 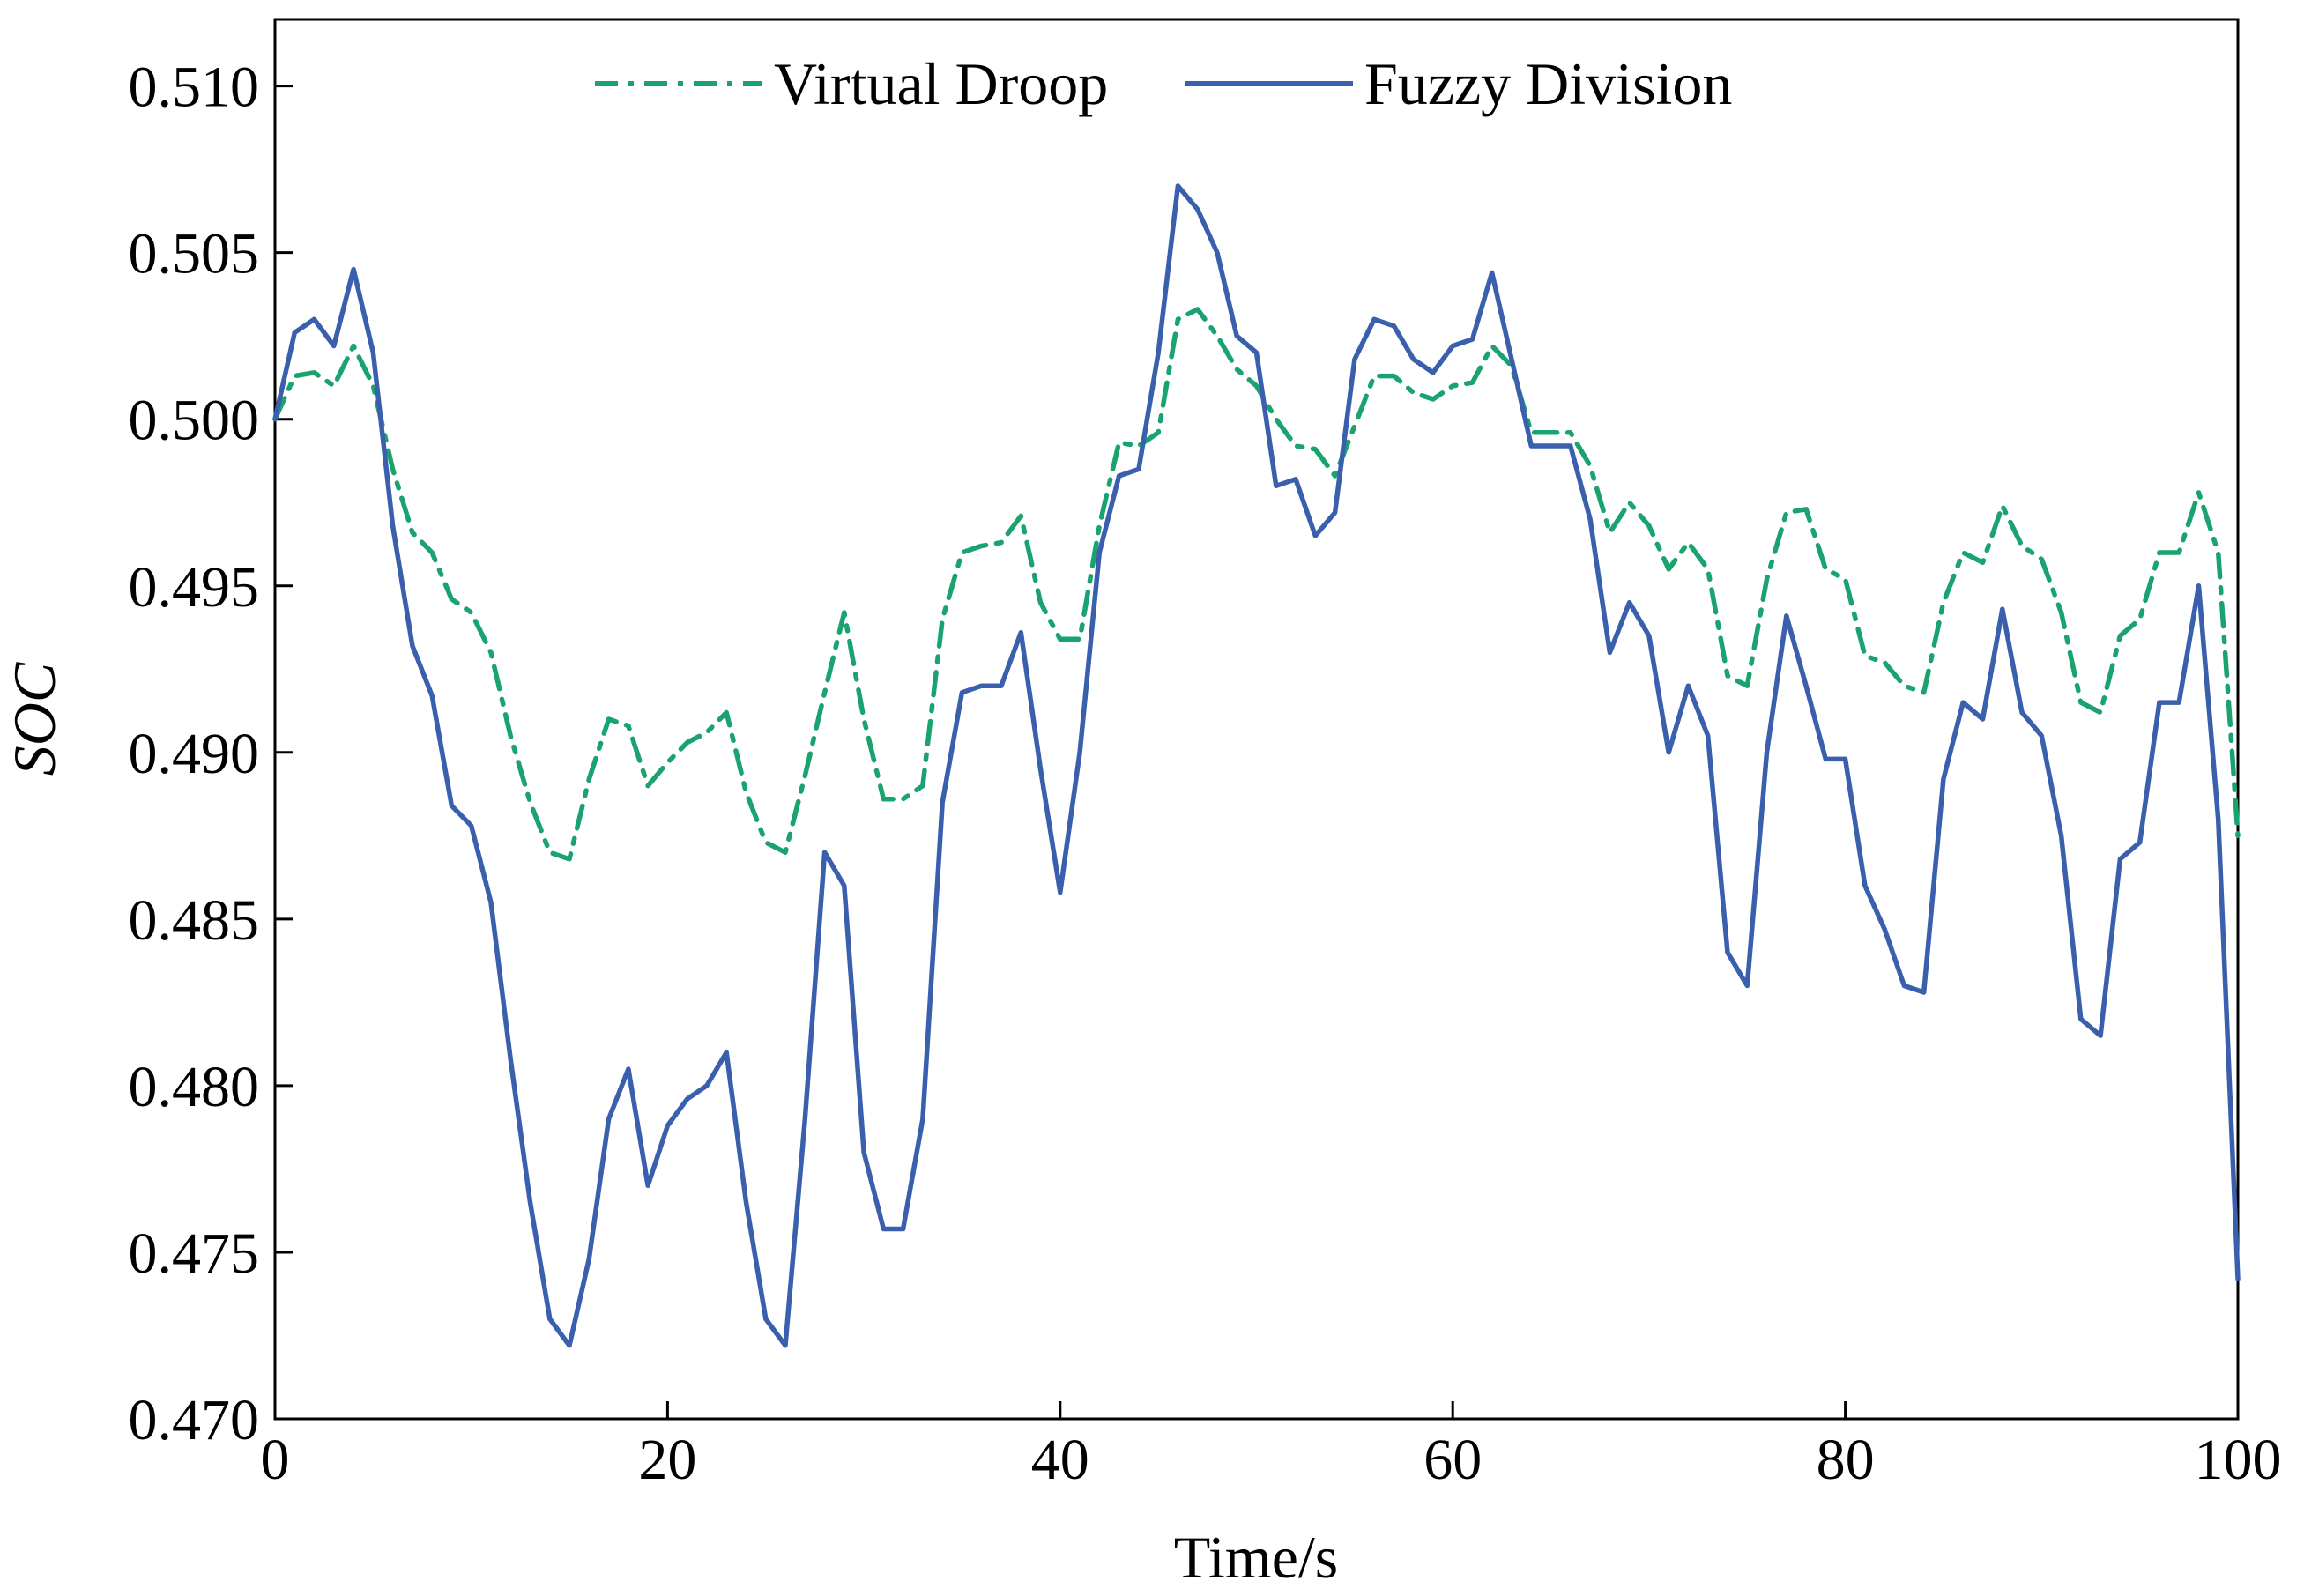 I want to click on y-tick-label: 0.510, so click(x=194, y=88).